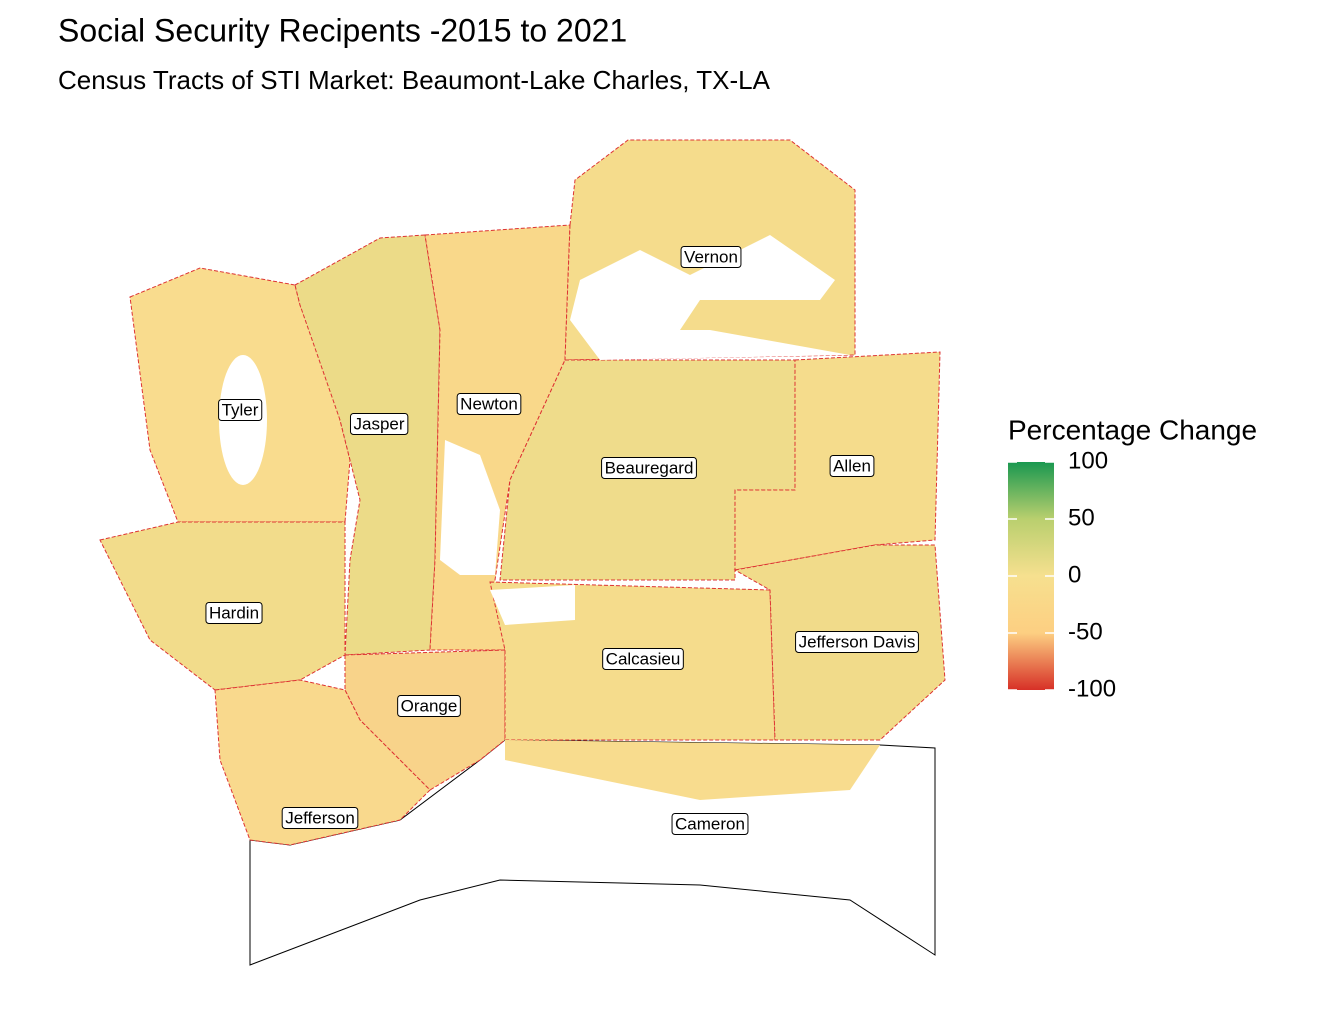  I want to click on legend-tick-label: -100, so click(1092, 688).